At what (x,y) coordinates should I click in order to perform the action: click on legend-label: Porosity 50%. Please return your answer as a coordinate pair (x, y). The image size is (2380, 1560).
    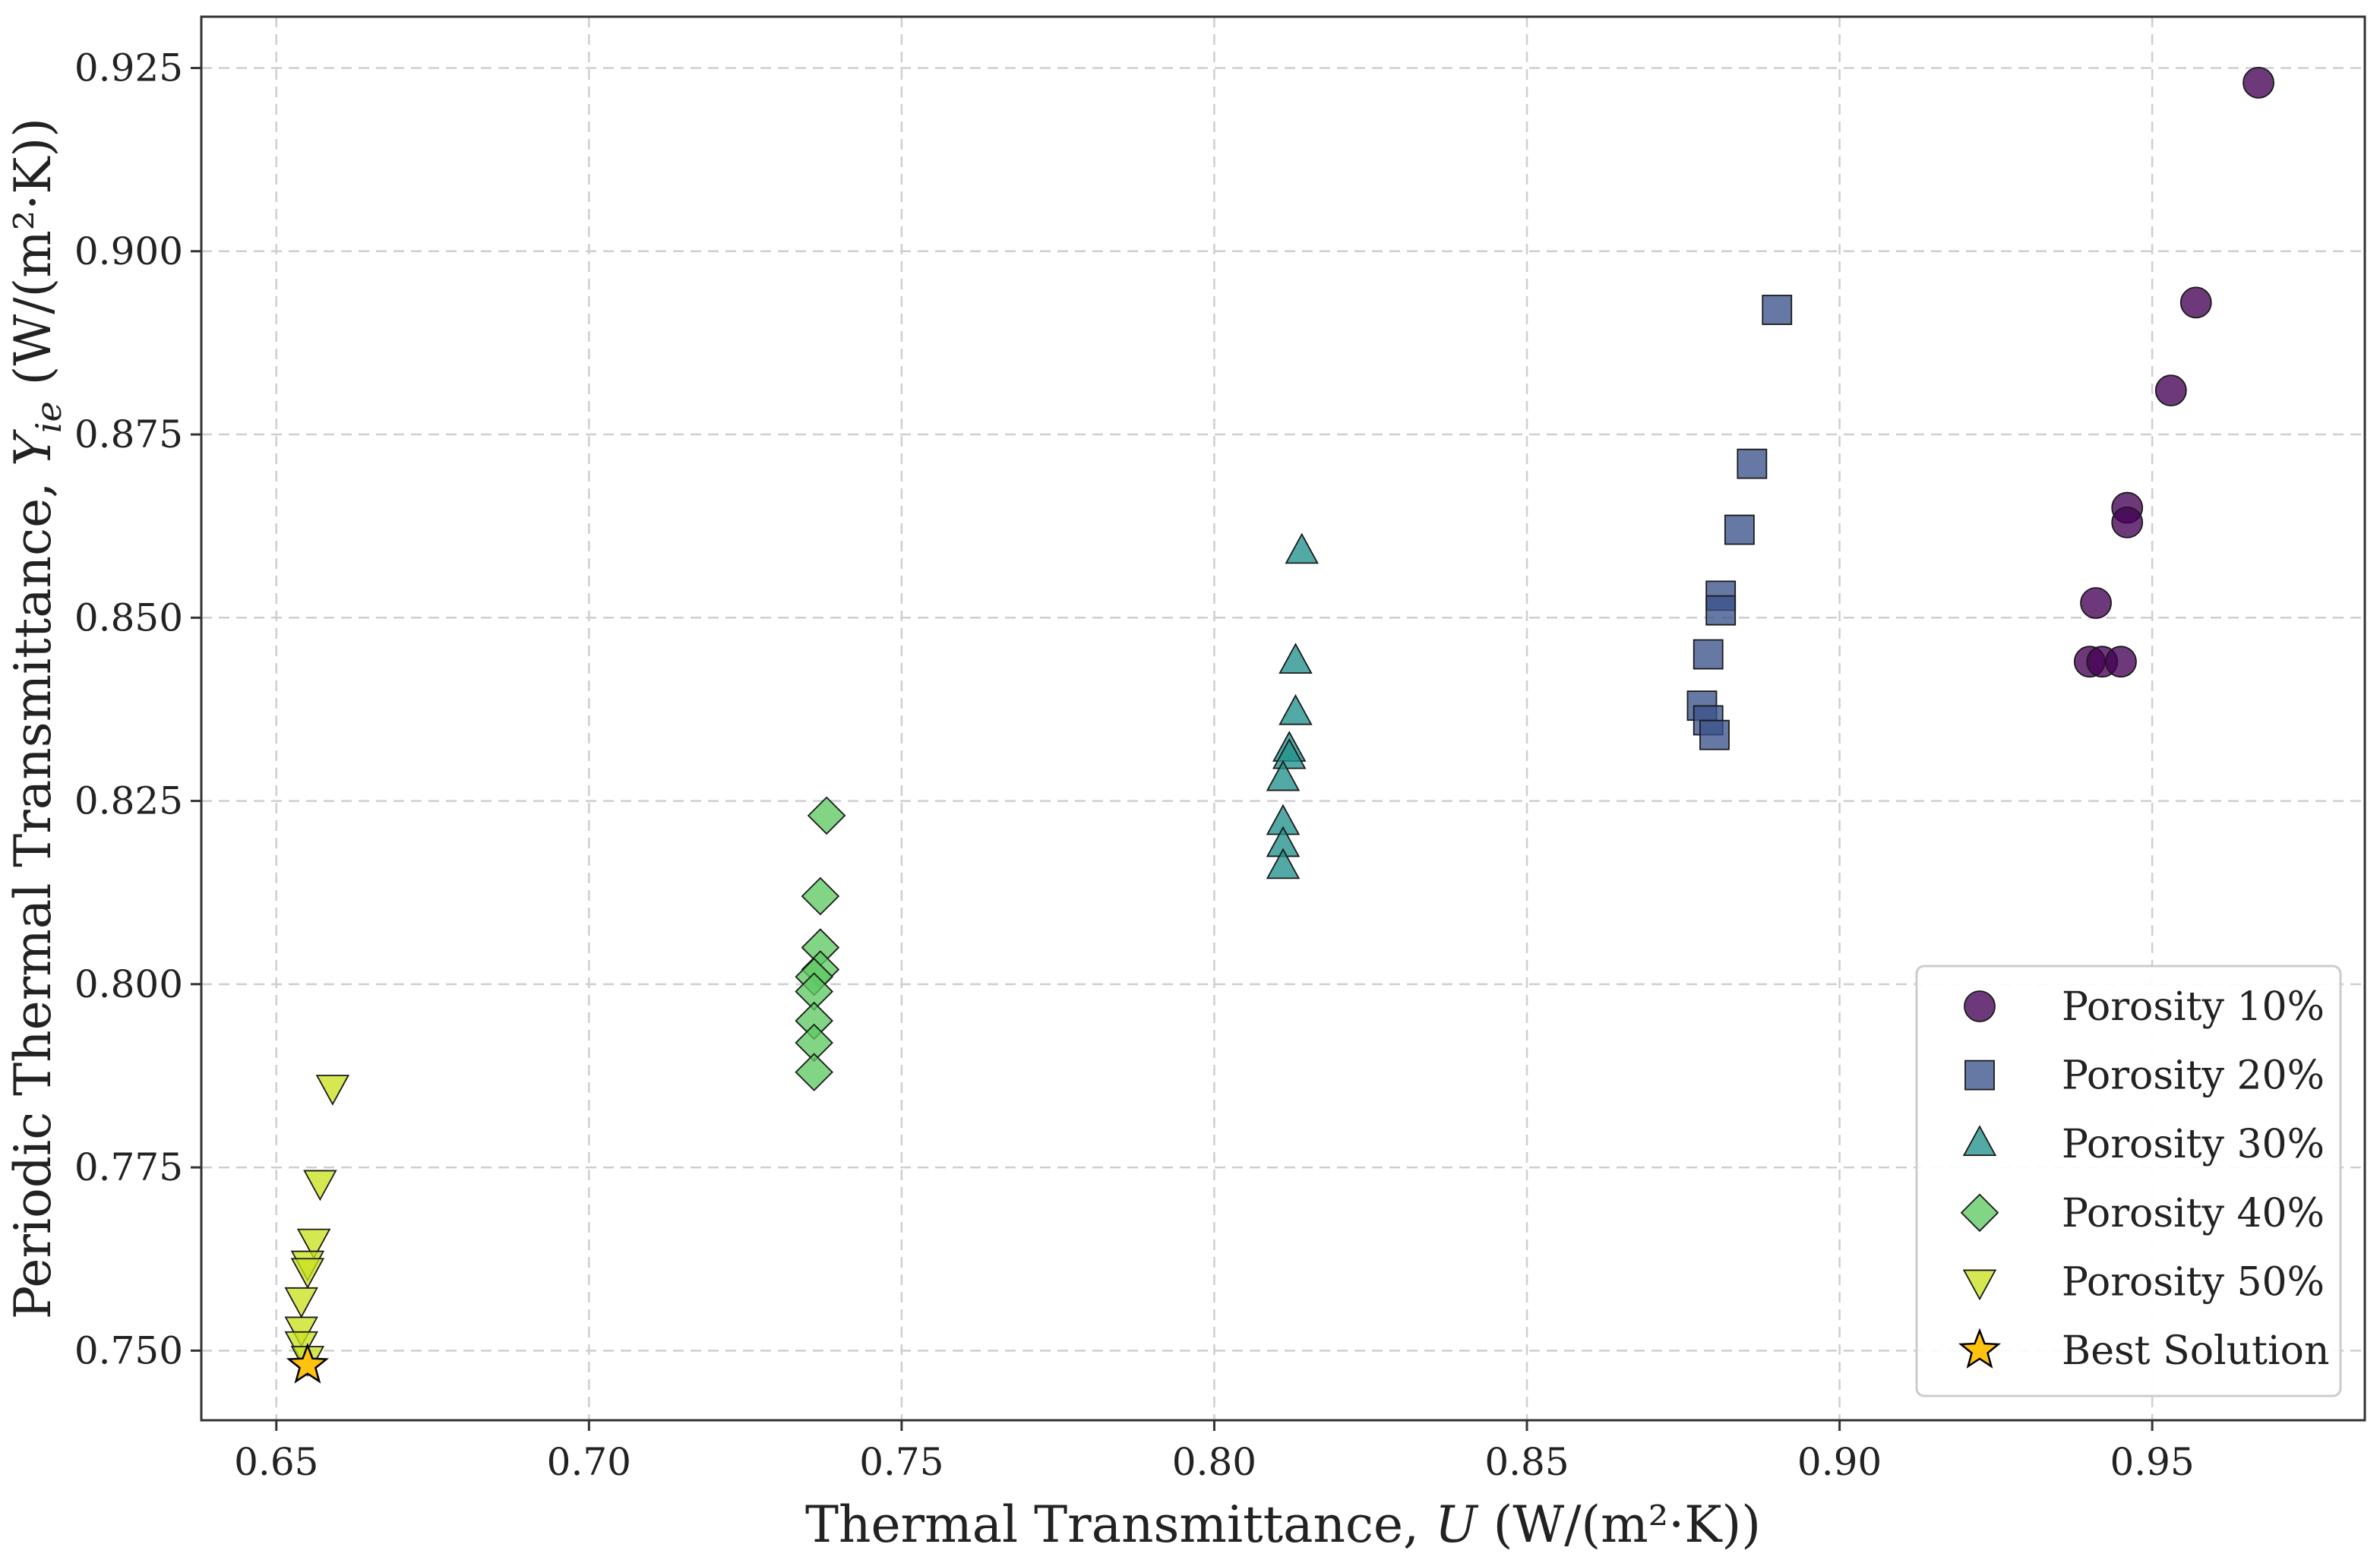
    Looking at the image, I should click on (2193, 1282).